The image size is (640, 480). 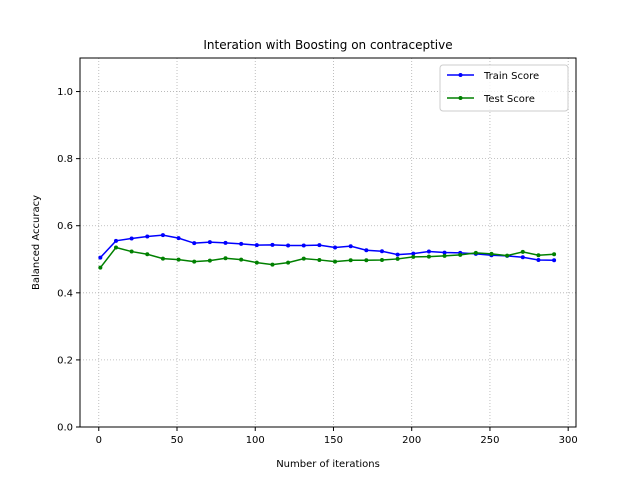 What do you see at coordinates (460, 75) in the screenshot?
I see `legend-marker-train` at bounding box center [460, 75].